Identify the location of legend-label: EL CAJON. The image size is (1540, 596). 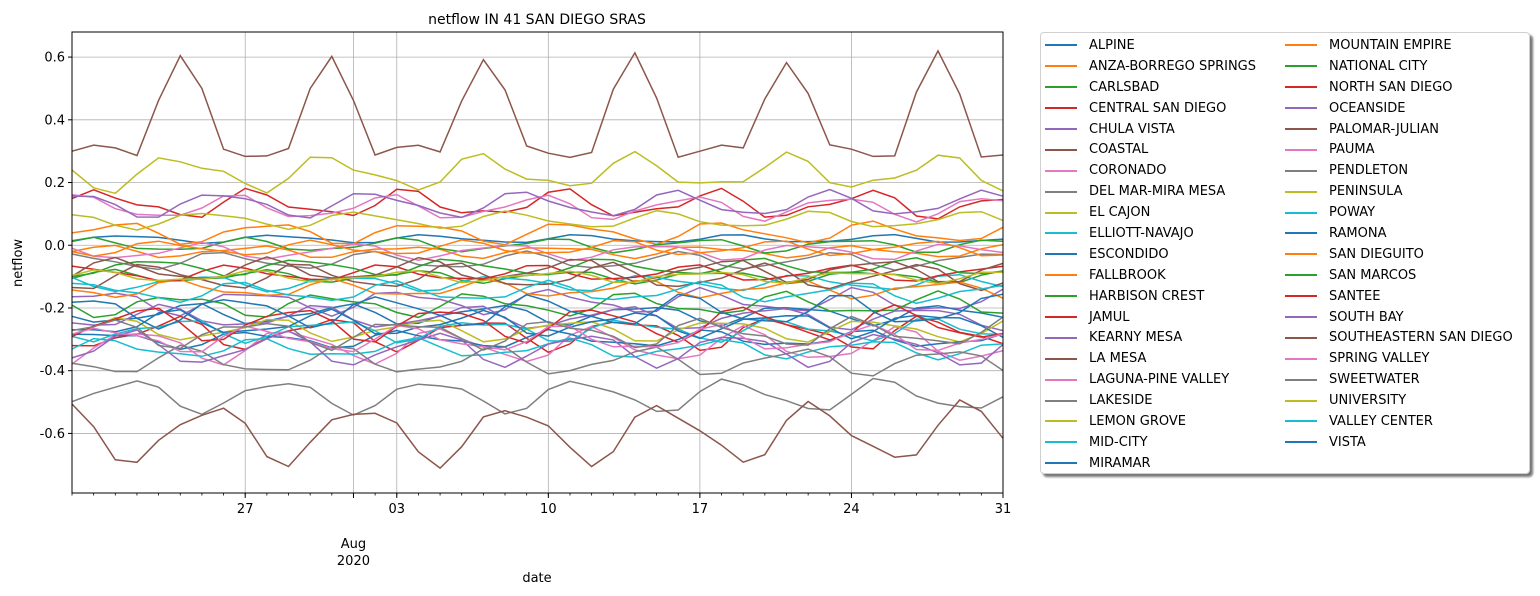
(1120, 213).